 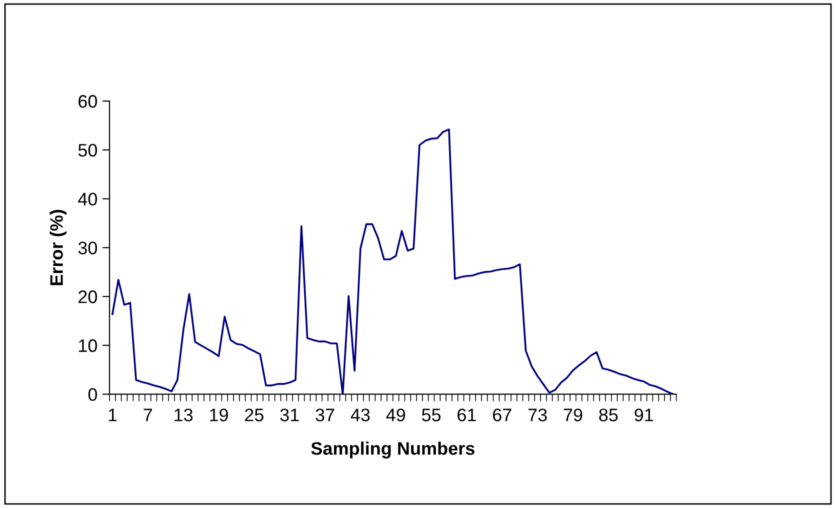 I want to click on x-tick-label: 7, so click(x=148, y=415).